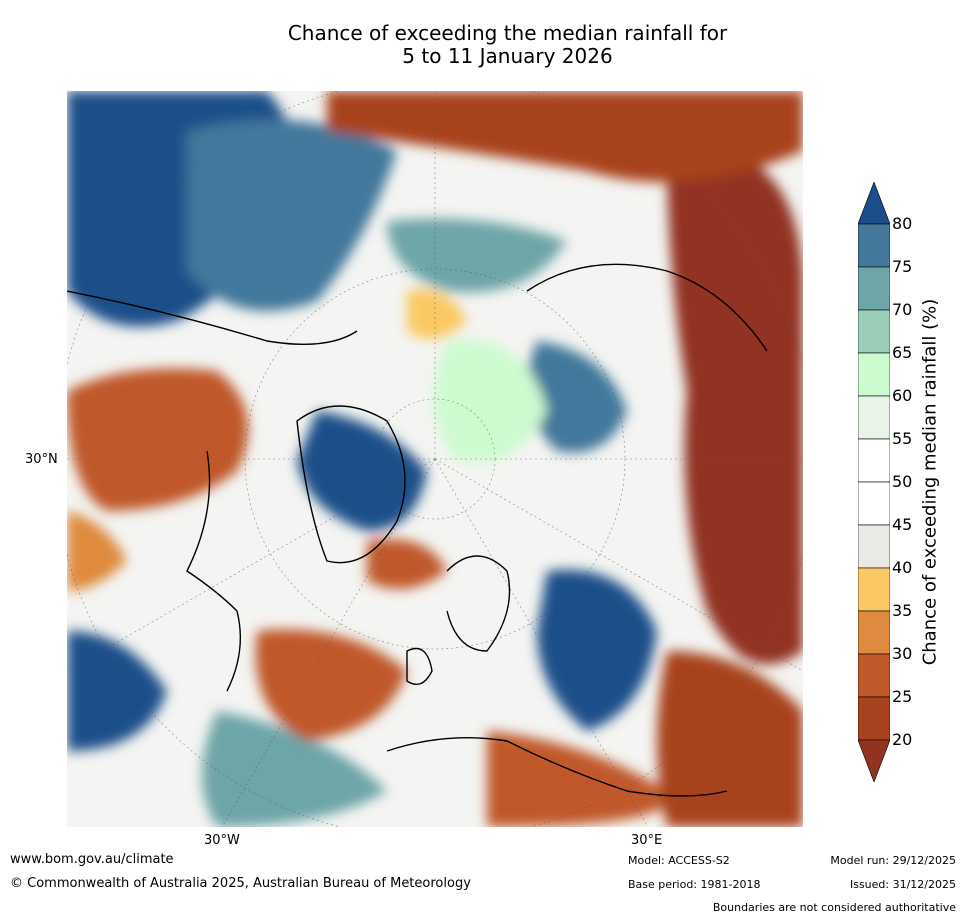 This screenshot has height=919, width=965. Describe the element at coordinates (565, 137) in the screenshot. I see `dry-region-north` at that location.